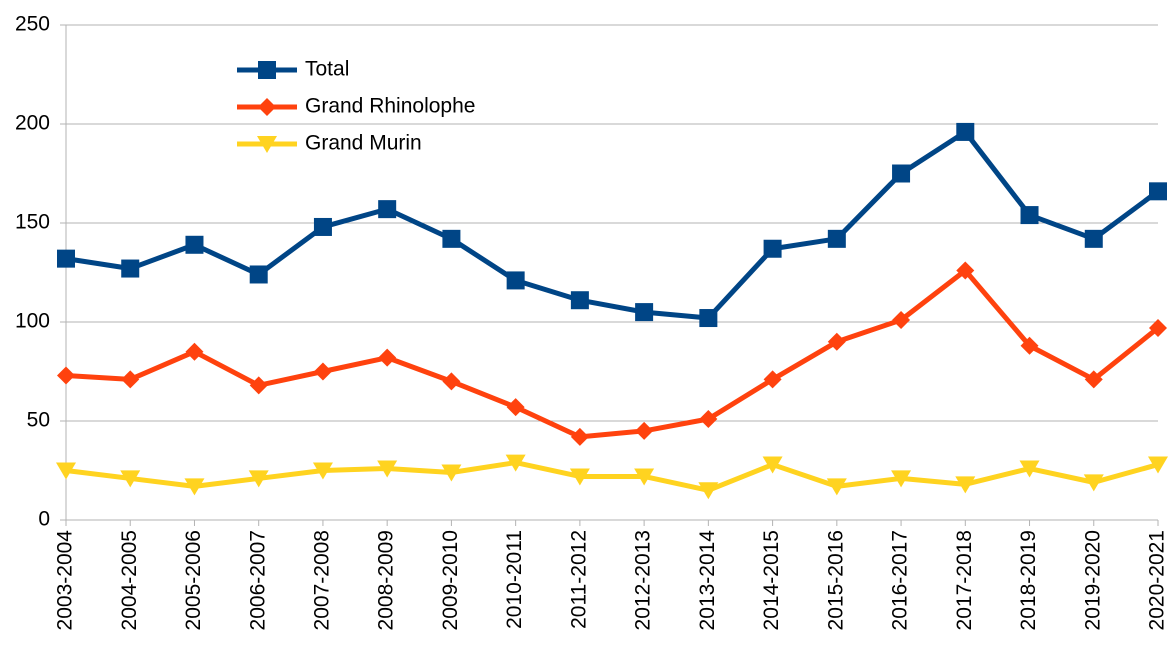  I want to click on y-tick-label: 100, so click(32, 321).